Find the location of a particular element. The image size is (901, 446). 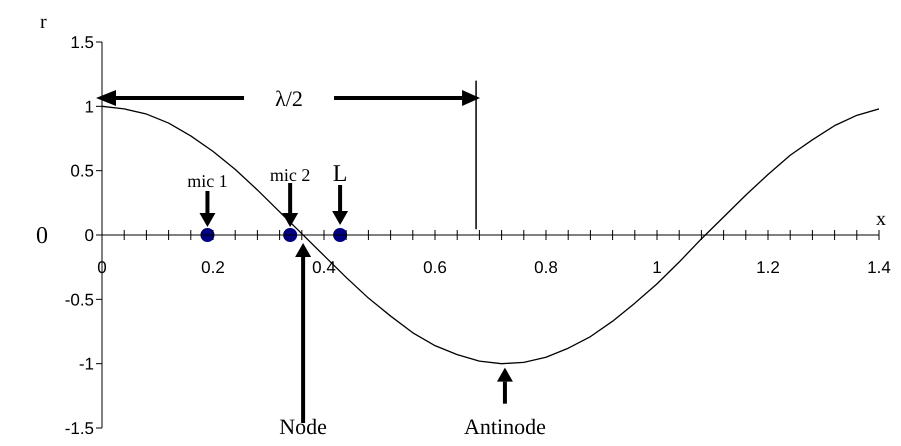

y-tick-label: 0.5 is located at coordinates (82, 171).